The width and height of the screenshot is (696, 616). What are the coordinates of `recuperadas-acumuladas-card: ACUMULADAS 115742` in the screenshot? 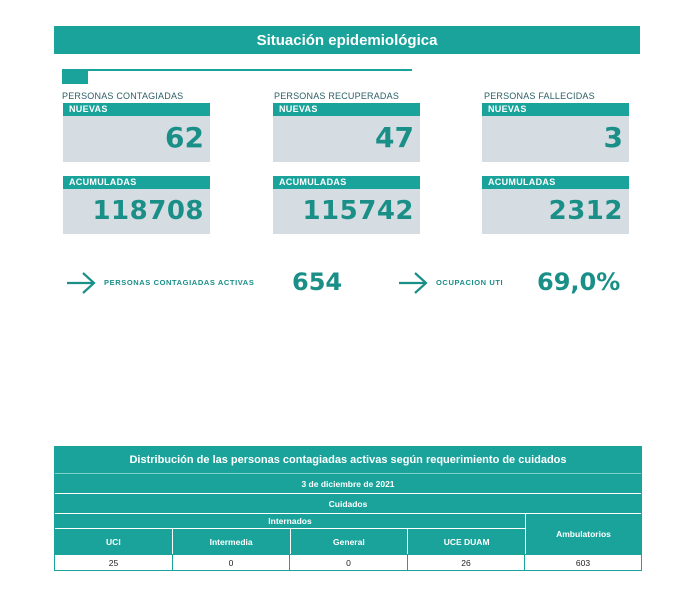 It's located at (346, 205).